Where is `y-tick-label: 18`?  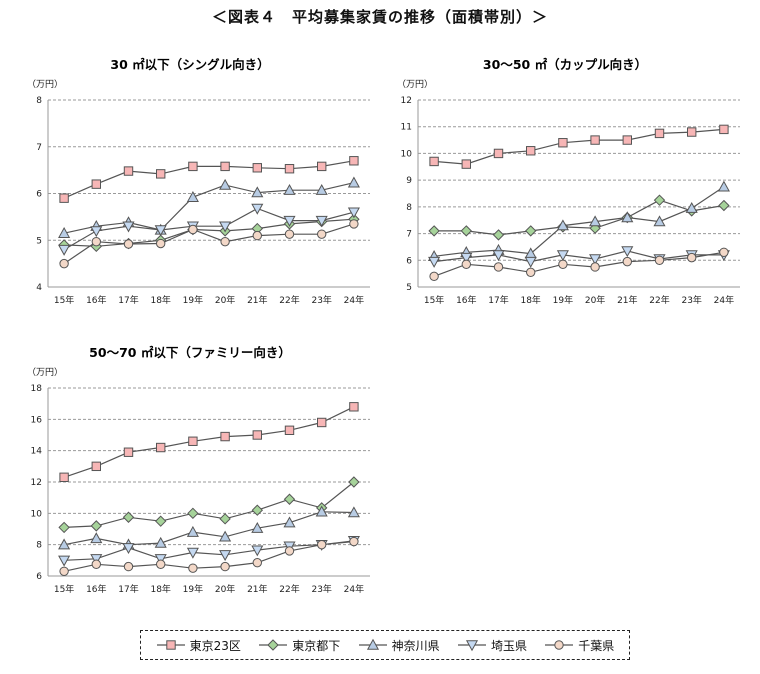
y-tick-label: 18 is located at coordinates (37, 389).